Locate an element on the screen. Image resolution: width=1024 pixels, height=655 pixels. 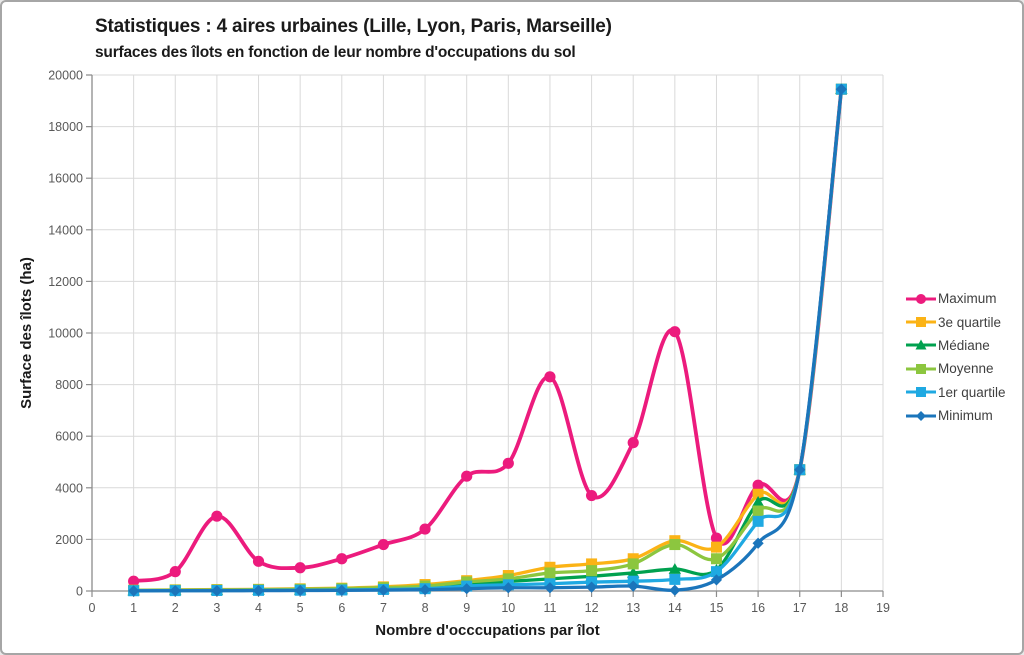
legend-swatch-1er-quartile is located at coordinates (921, 392).